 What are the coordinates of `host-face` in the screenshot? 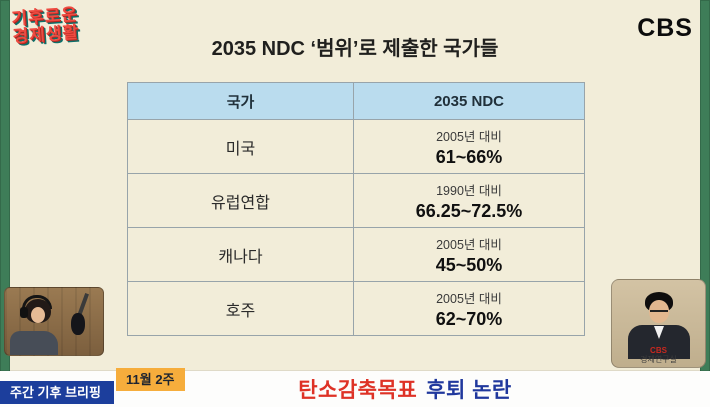 It's located at (38, 315).